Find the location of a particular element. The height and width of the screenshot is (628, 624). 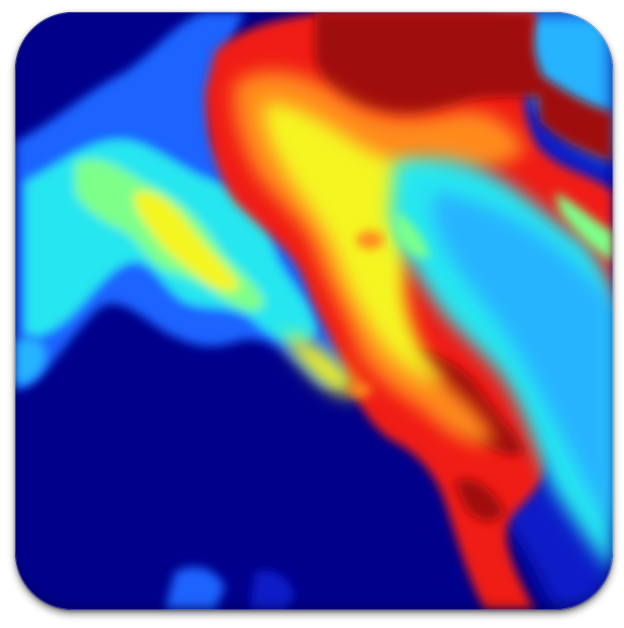

small-orange-blob is located at coordinates (366, 313).